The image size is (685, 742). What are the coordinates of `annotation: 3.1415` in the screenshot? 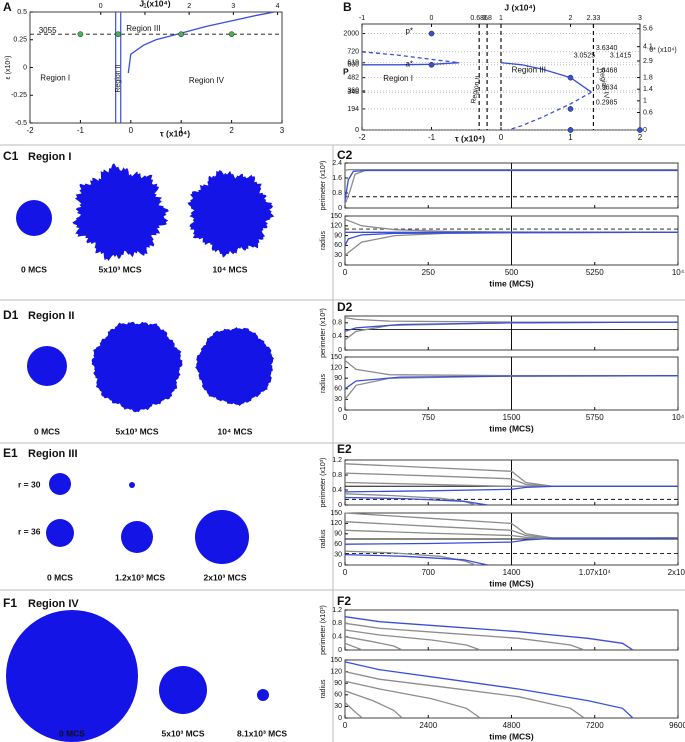 It's located at (621, 56).